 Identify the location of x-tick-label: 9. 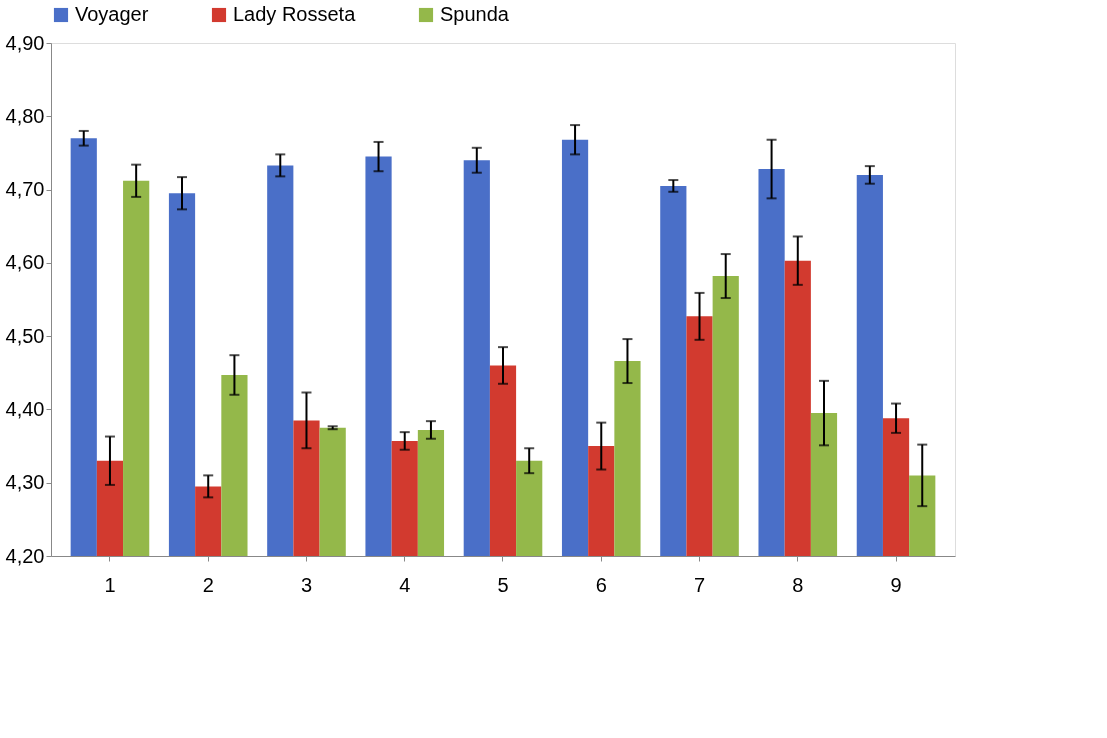
(896, 584).